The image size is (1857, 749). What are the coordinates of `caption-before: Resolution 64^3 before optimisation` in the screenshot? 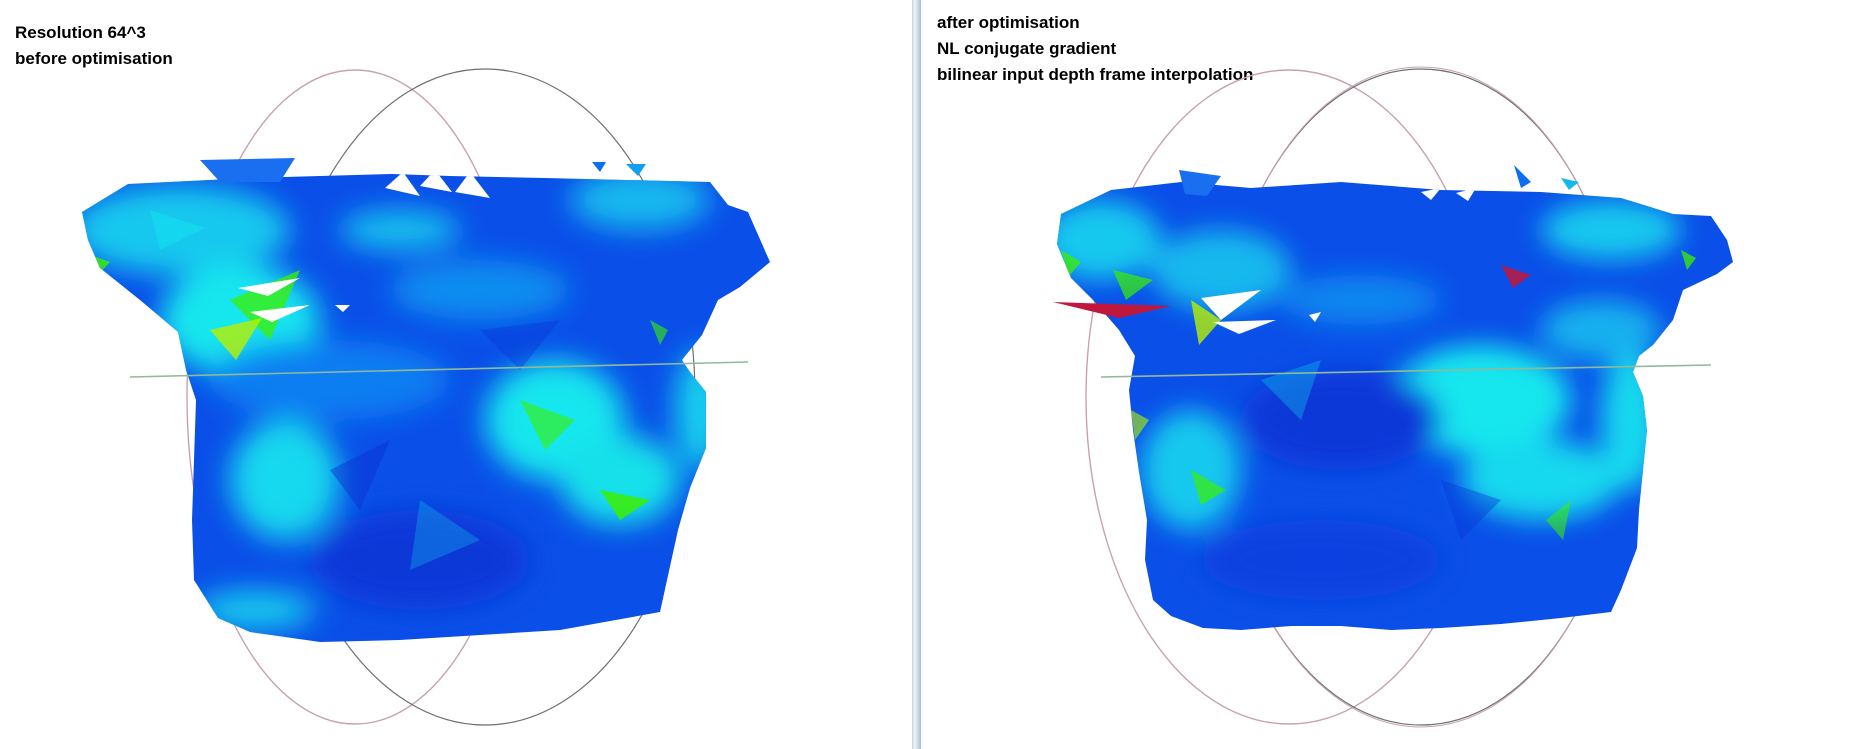 It's located at (94, 46).